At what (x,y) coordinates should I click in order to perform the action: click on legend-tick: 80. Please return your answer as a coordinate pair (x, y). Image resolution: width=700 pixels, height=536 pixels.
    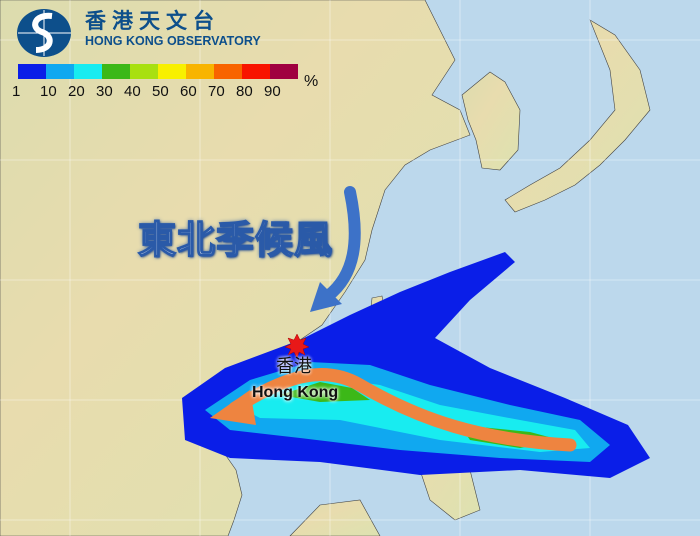
    Looking at the image, I should click on (244, 91).